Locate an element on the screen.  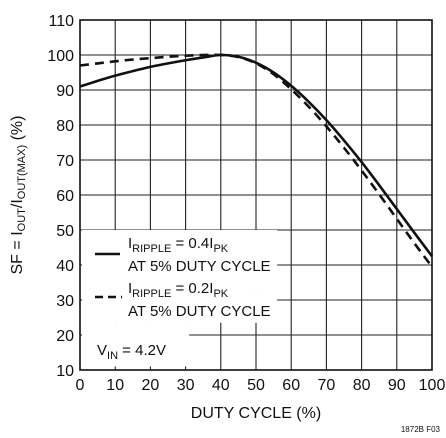
y-tick-label: 80 is located at coordinates (65, 126).